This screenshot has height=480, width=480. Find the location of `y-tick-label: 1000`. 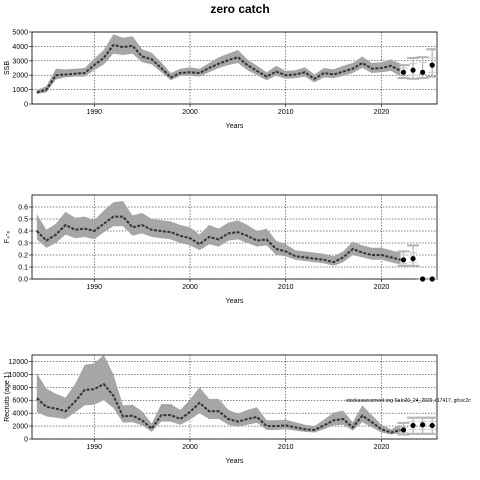

y-tick-label: 1000 is located at coordinates (20, 90).